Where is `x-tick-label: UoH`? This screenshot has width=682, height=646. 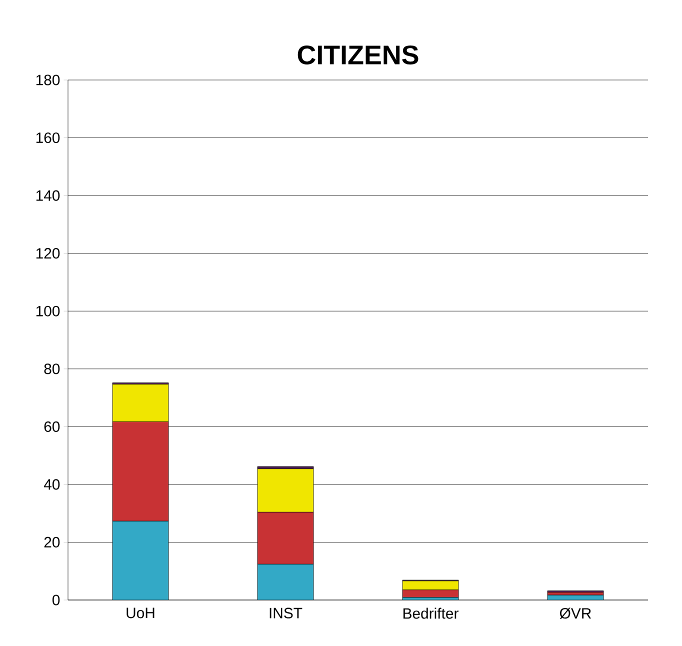
x-tick-label: UoH is located at coordinates (140, 613).